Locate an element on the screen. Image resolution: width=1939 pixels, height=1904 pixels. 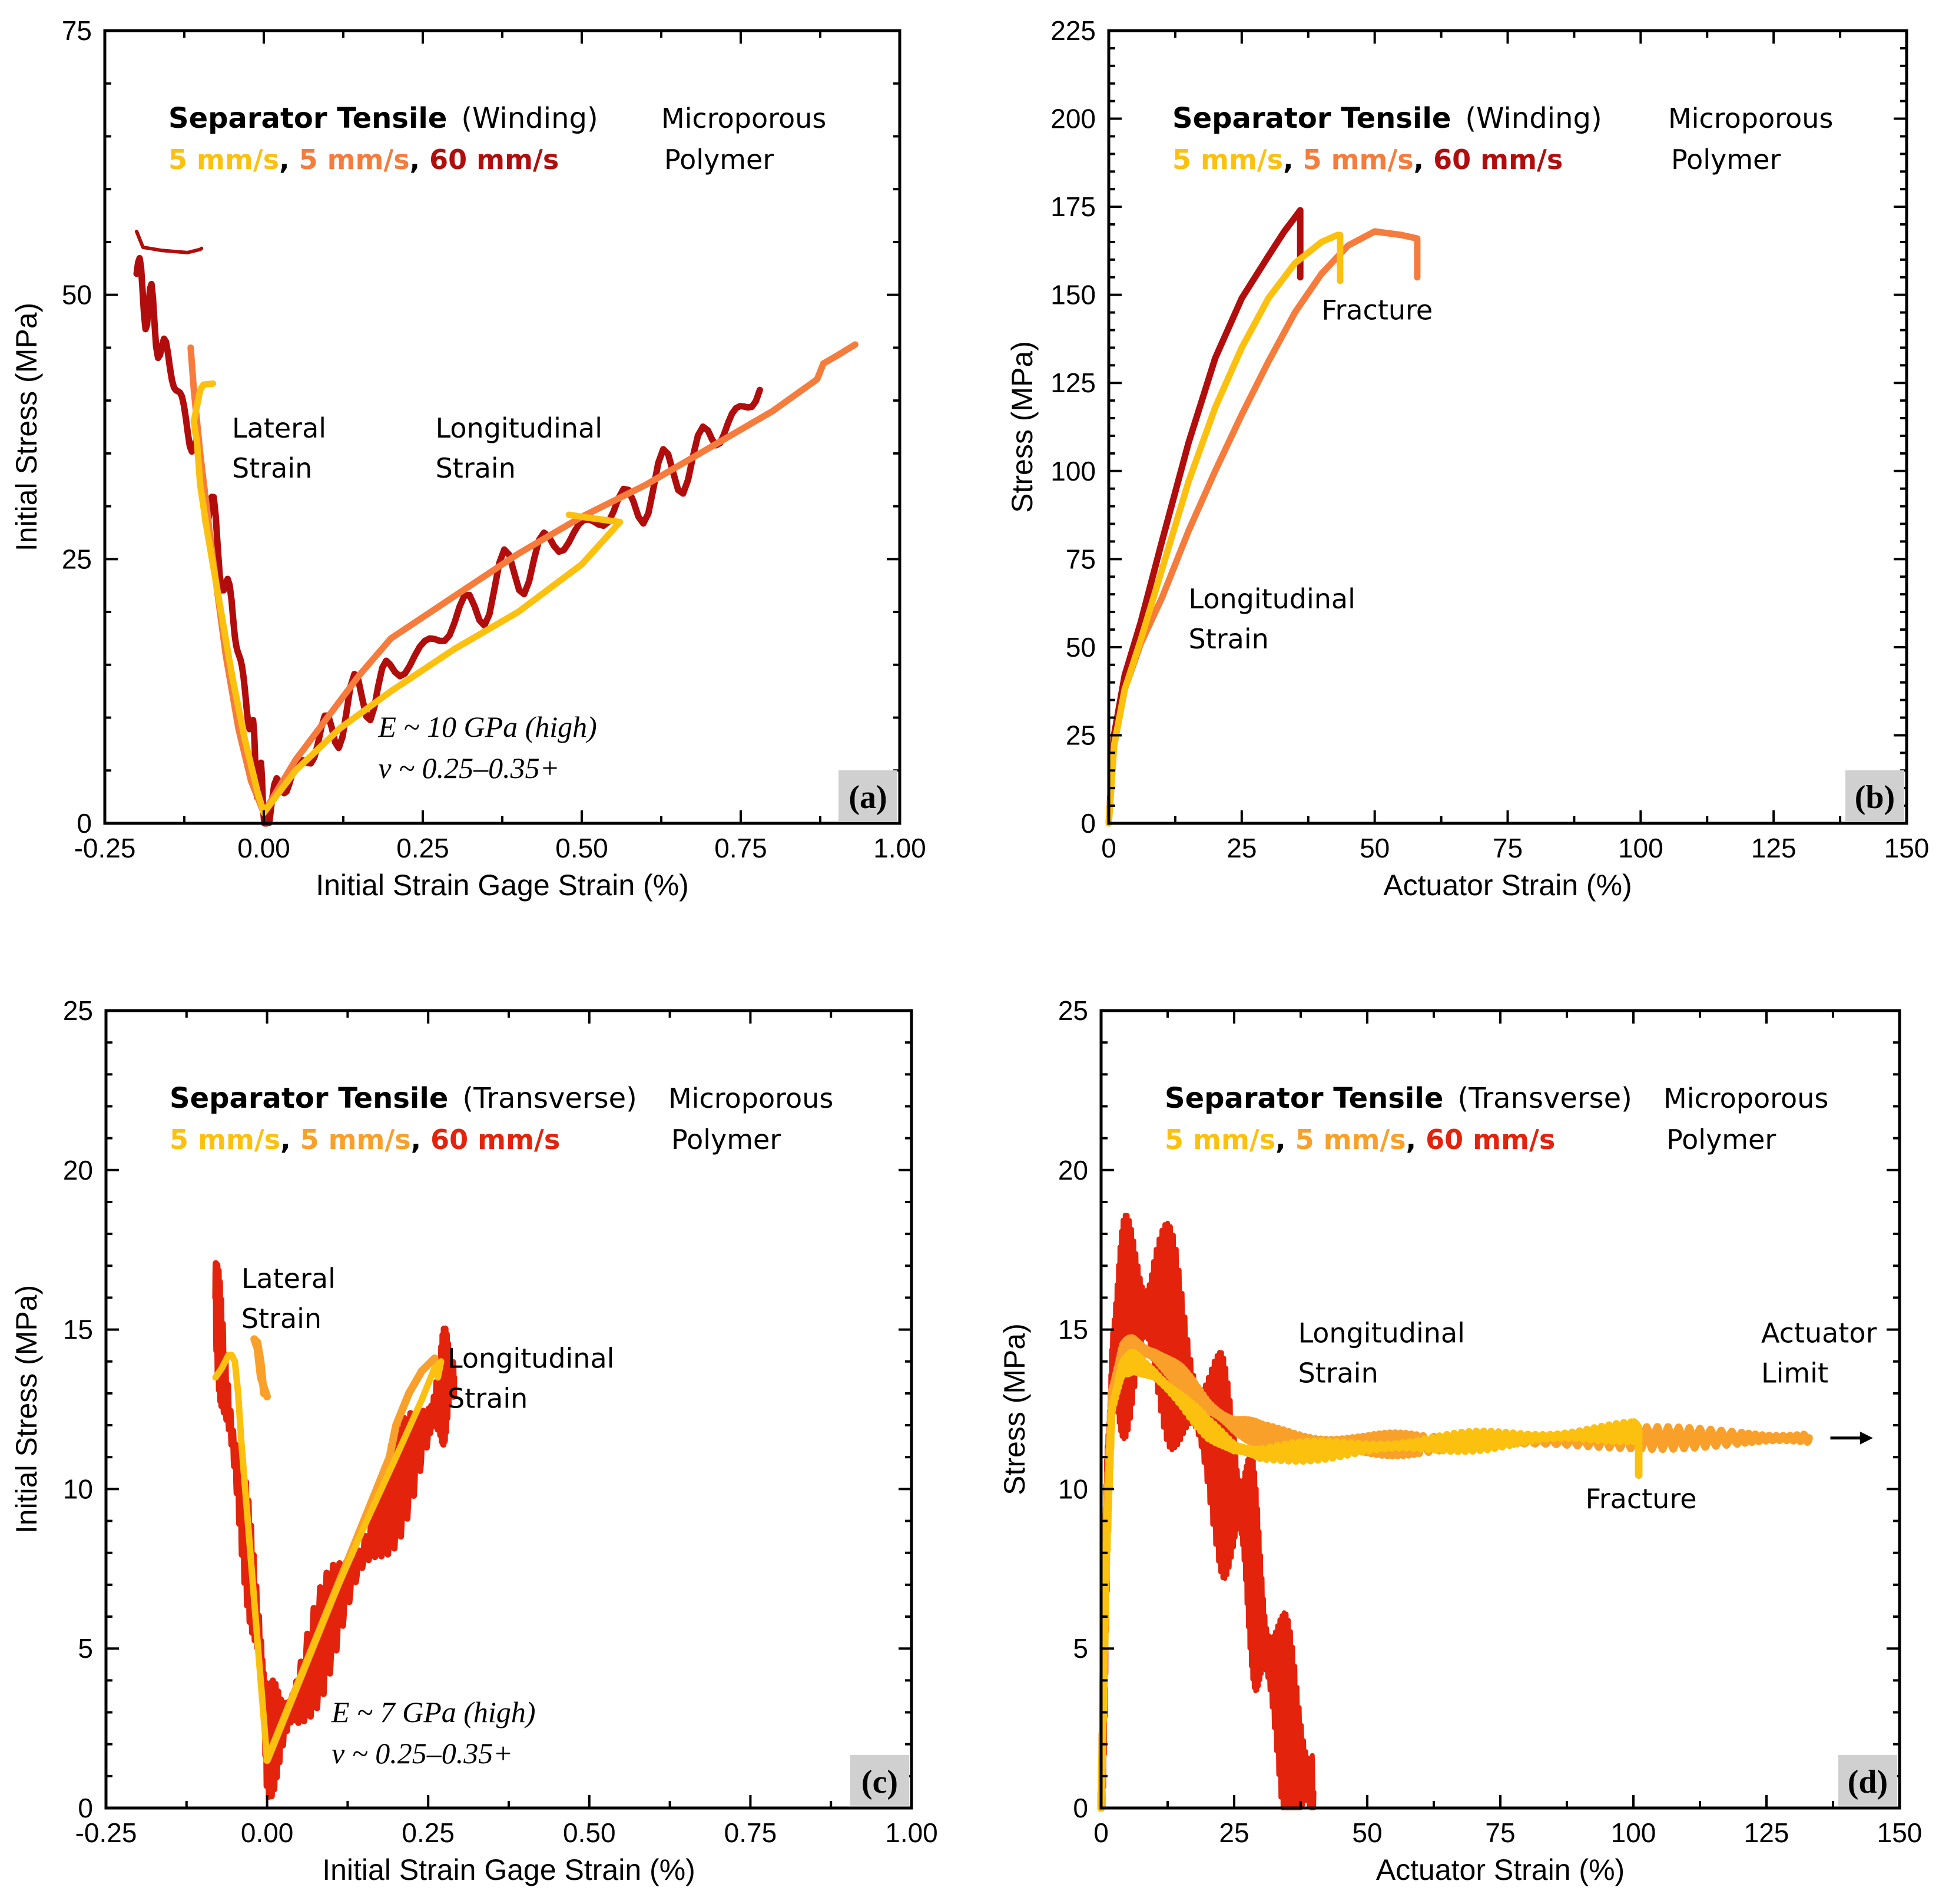
x-tick-label: 0.00 is located at coordinates (263, 848).